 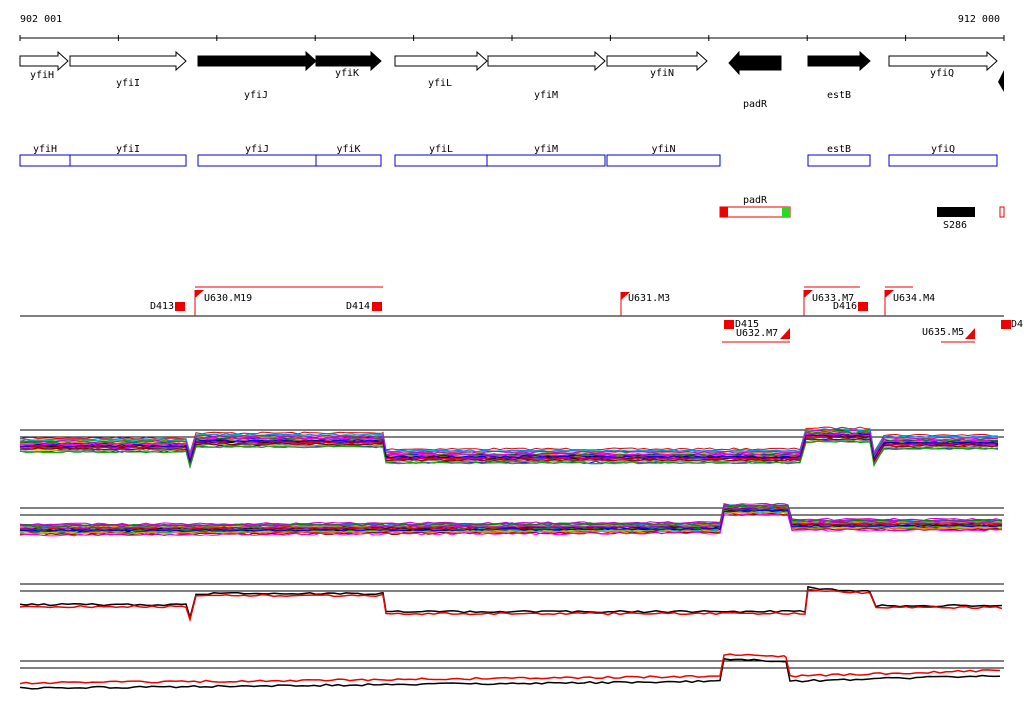 What do you see at coordinates (747, 324) in the screenshot?
I see `segment-label: D415` at bounding box center [747, 324].